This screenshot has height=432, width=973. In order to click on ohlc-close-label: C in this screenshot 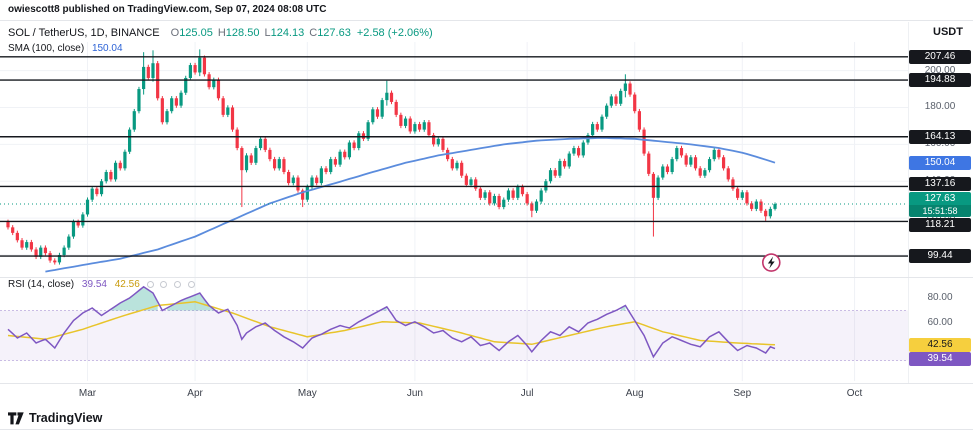, I will do `click(313, 33)`.